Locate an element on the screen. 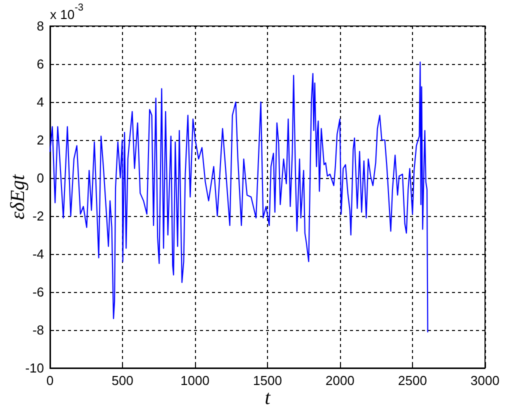  x-tick-label: 3000 is located at coordinates (485, 380).